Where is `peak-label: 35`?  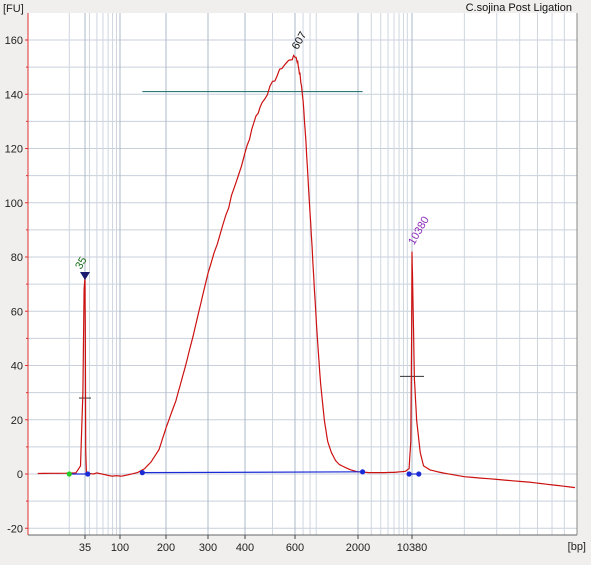 peak-label: 35 is located at coordinates (81, 263).